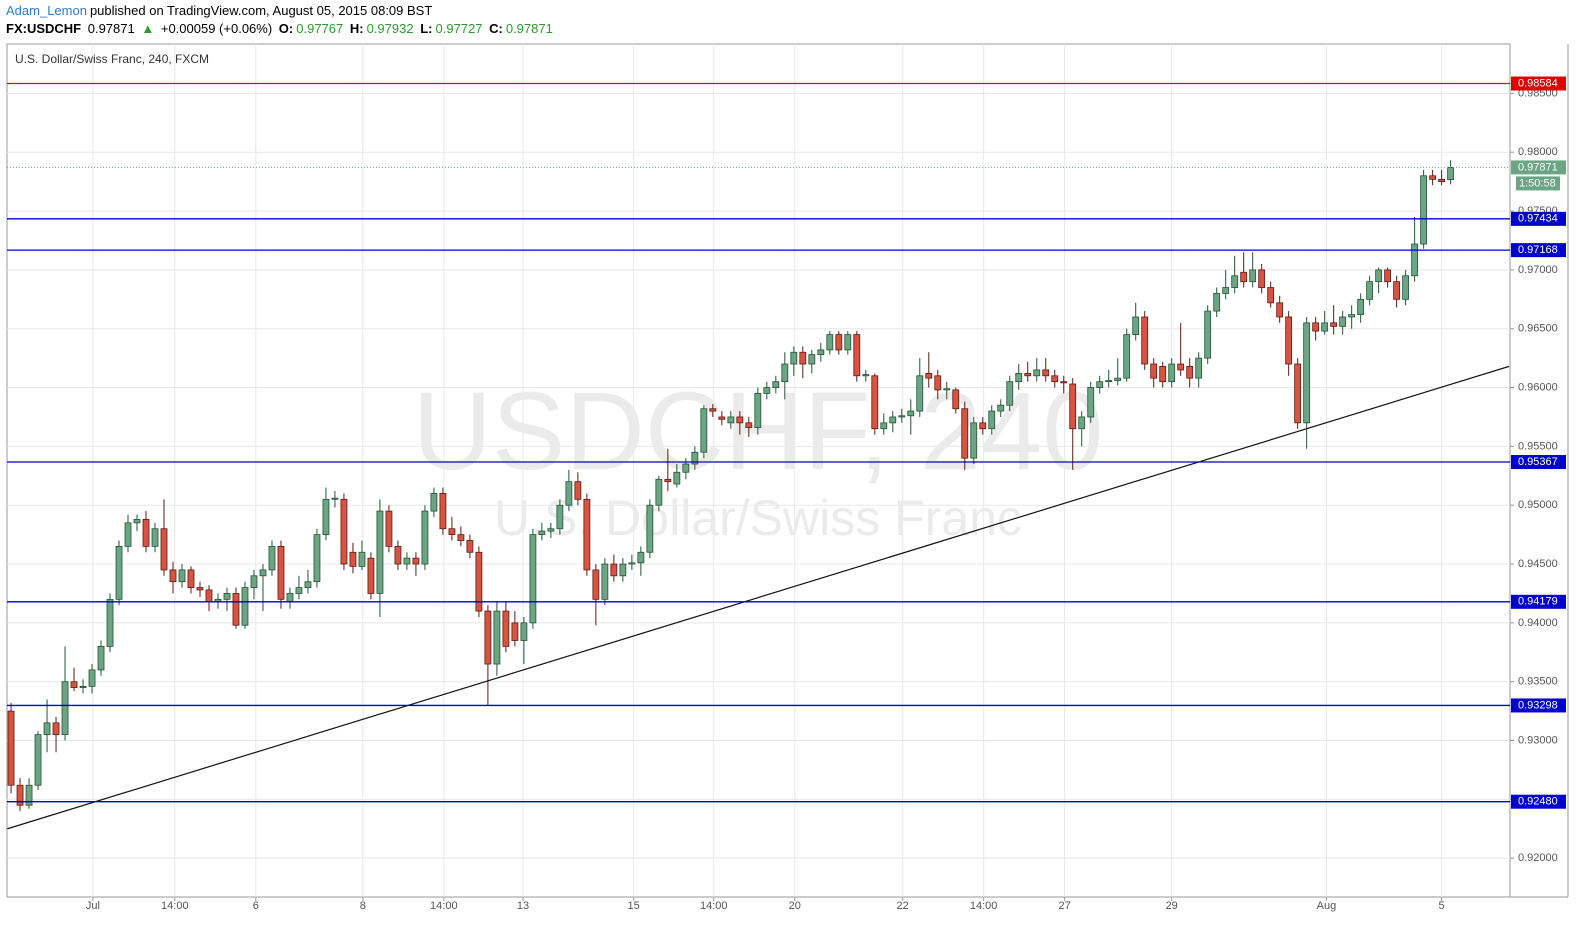 Image resolution: width=1587 pixels, height=935 pixels. Describe the element at coordinates (148, 28) in the screenshot. I see `change-arrow: ▲` at that location.